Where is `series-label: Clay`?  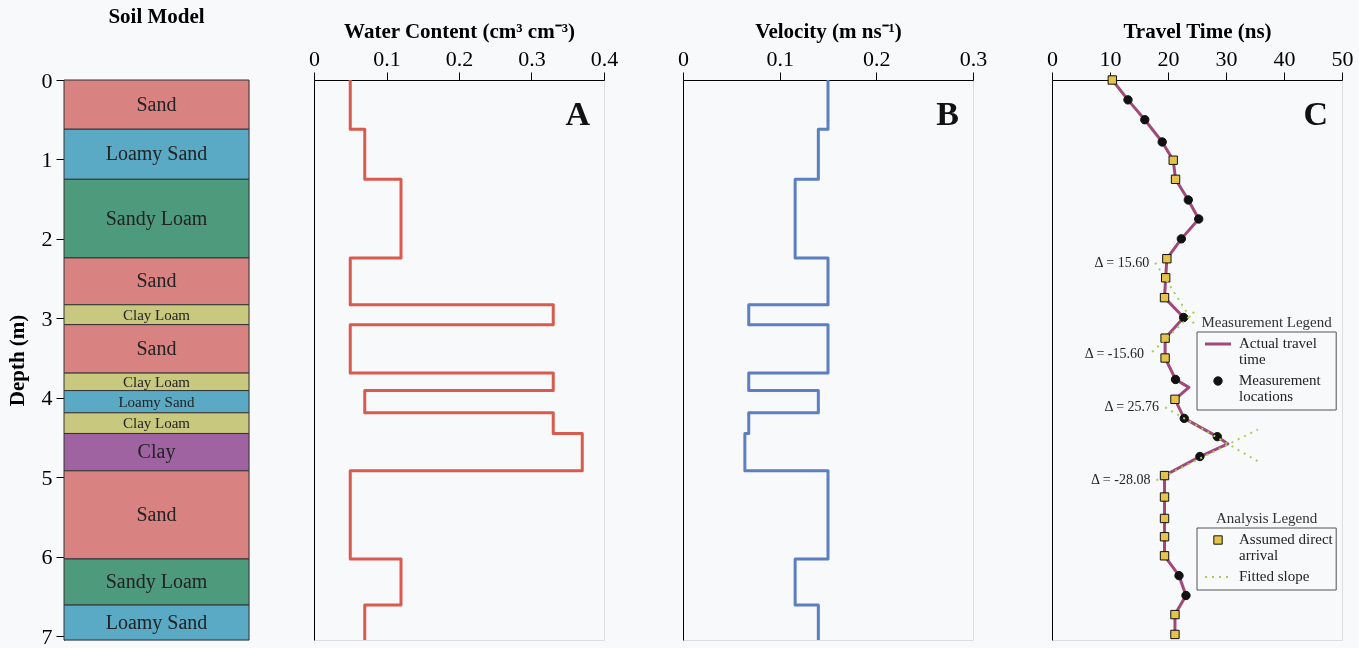 series-label: Clay is located at coordinates (156, 452).